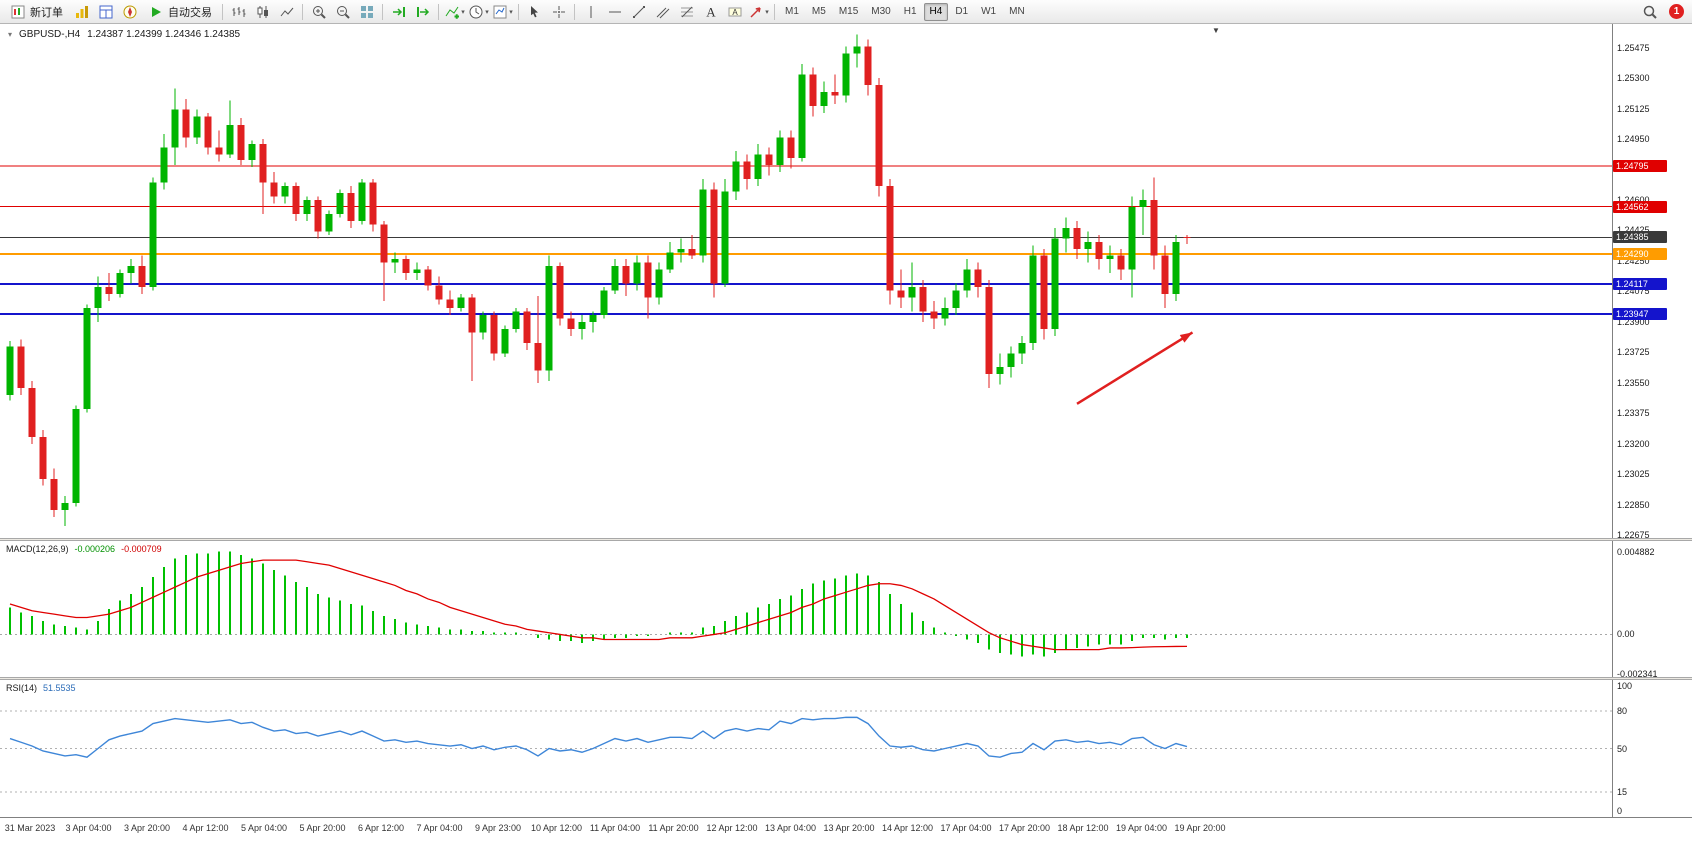  I want to click on price-tick-label: 1.25125, so click(1633, 108).